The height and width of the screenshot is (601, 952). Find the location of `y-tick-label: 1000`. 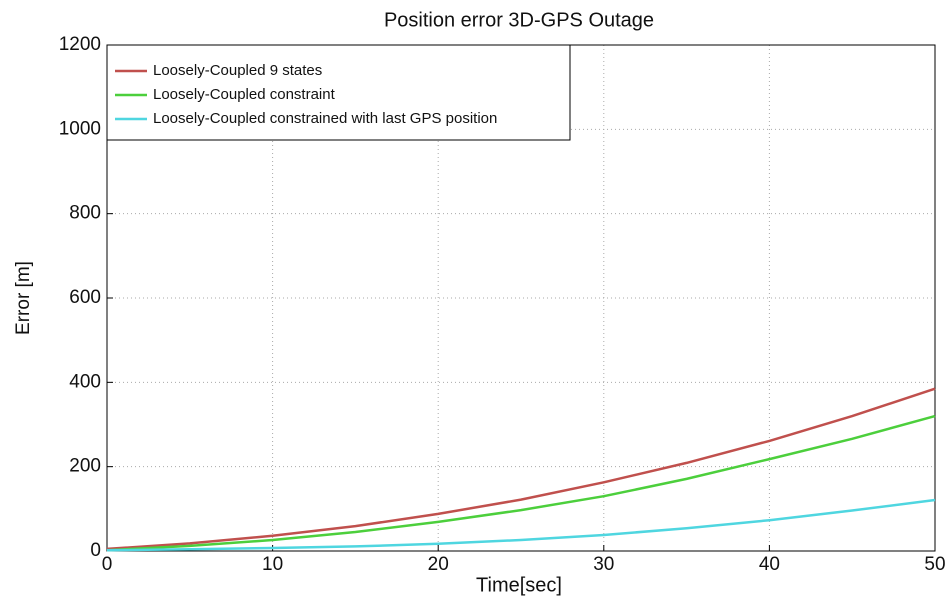

y-tick-label: 1000 is located at coordinates (80, 128).